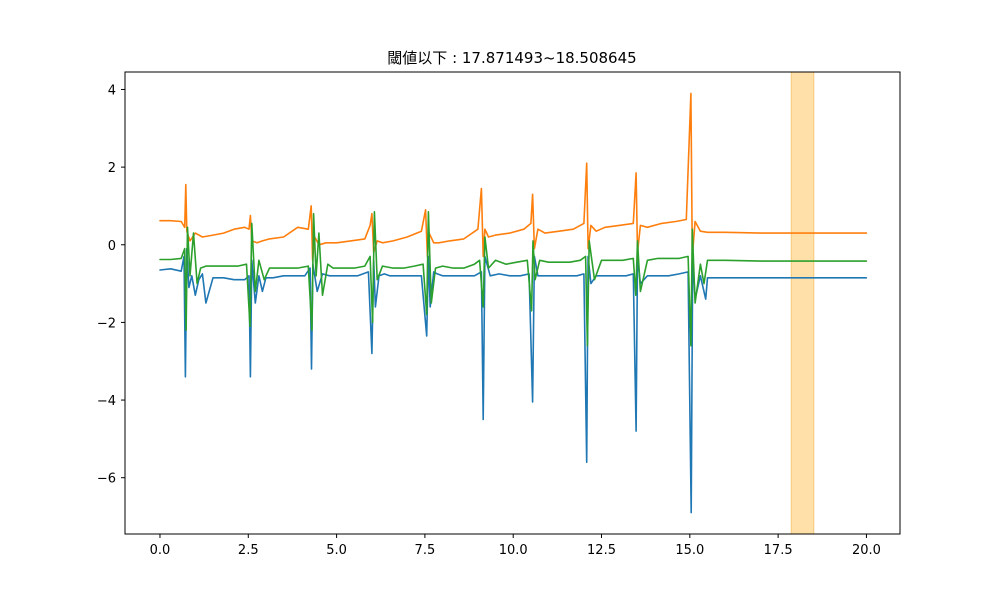 Image resolution: width=1000 pixels, height=600 pixels. What do you see at coordinates (802, 303) in the screenshot?
I see `highlight-span` at bounding box center [802, 303].